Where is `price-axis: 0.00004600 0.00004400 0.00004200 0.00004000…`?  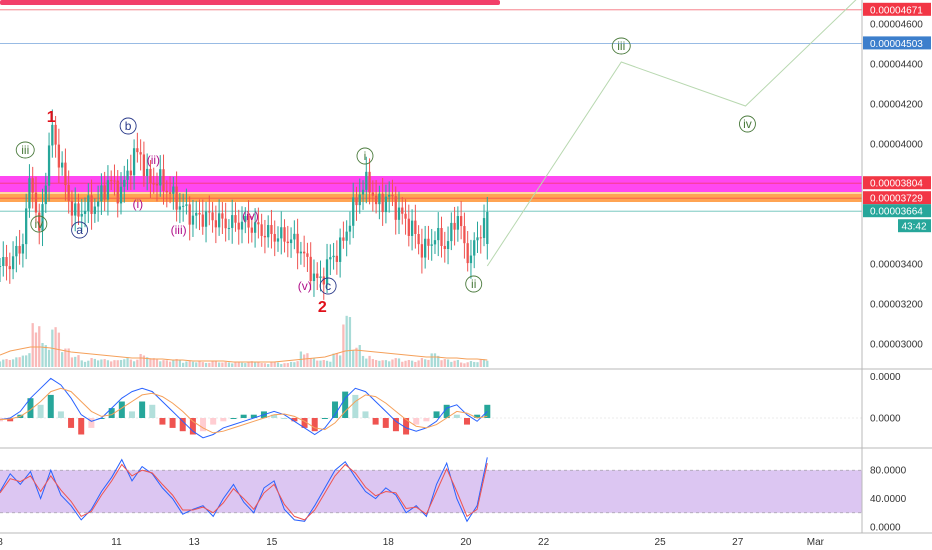
price-axis: 0.00004600 0.00004400 0.00004200 0.00004000… is located at coordinates (897, 268).